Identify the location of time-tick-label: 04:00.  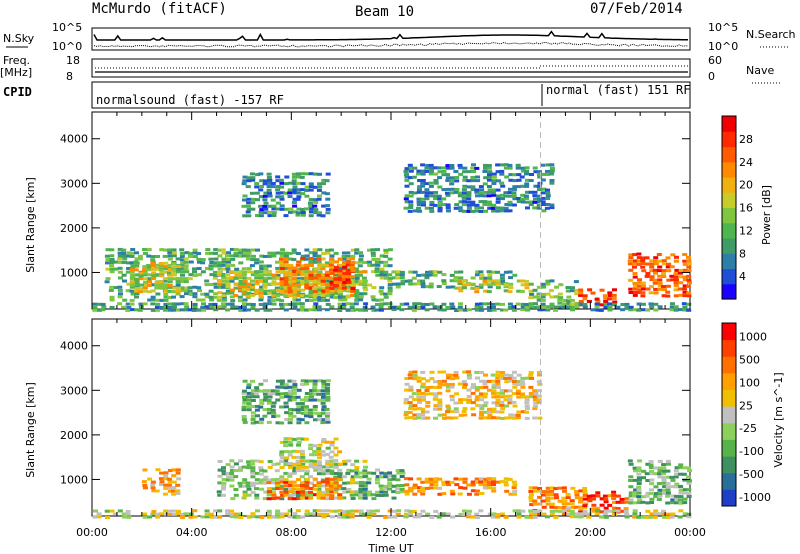
(192, 532).